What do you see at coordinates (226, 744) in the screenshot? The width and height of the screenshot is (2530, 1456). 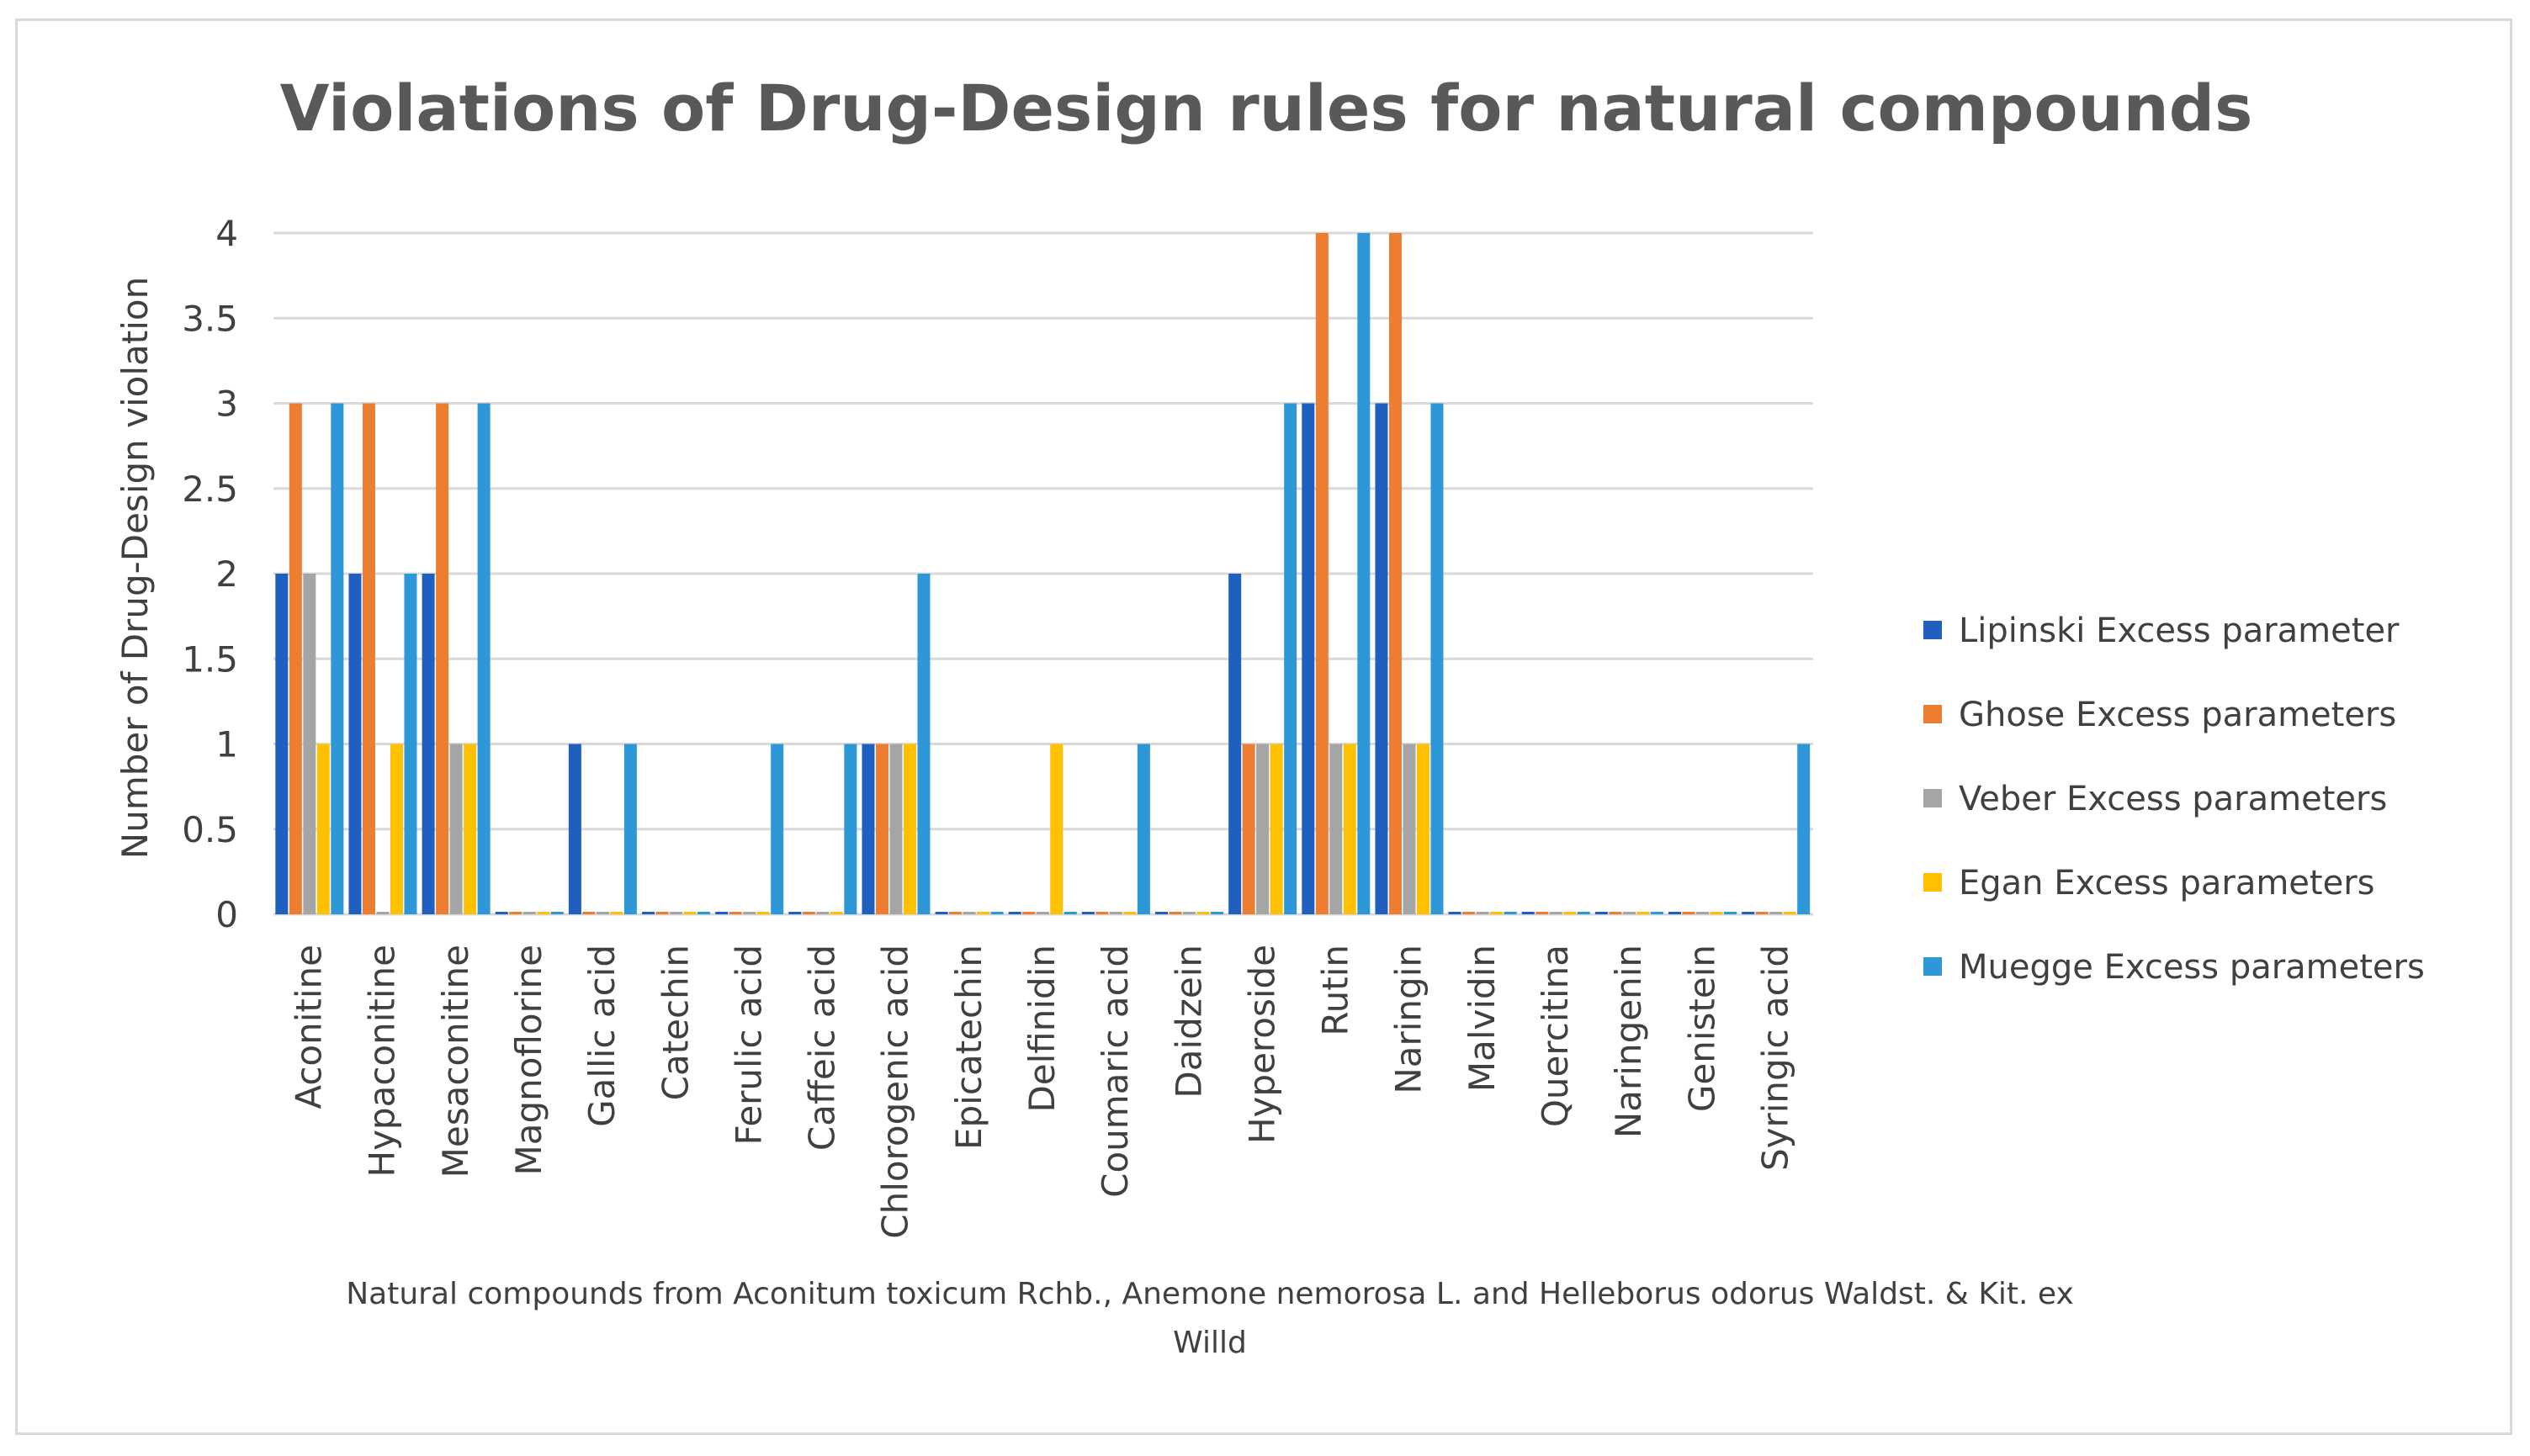 I see `y-tick-label: 1` at bounding box center [226, 744].